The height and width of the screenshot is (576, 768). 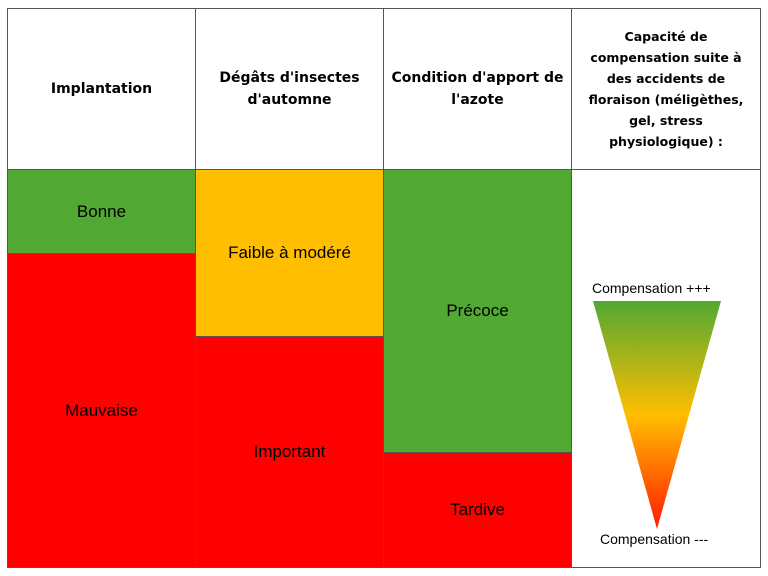 I want to click on header-insect-damage-text: Dégâts d'insectes d'automne, so click(x=289, y=89).